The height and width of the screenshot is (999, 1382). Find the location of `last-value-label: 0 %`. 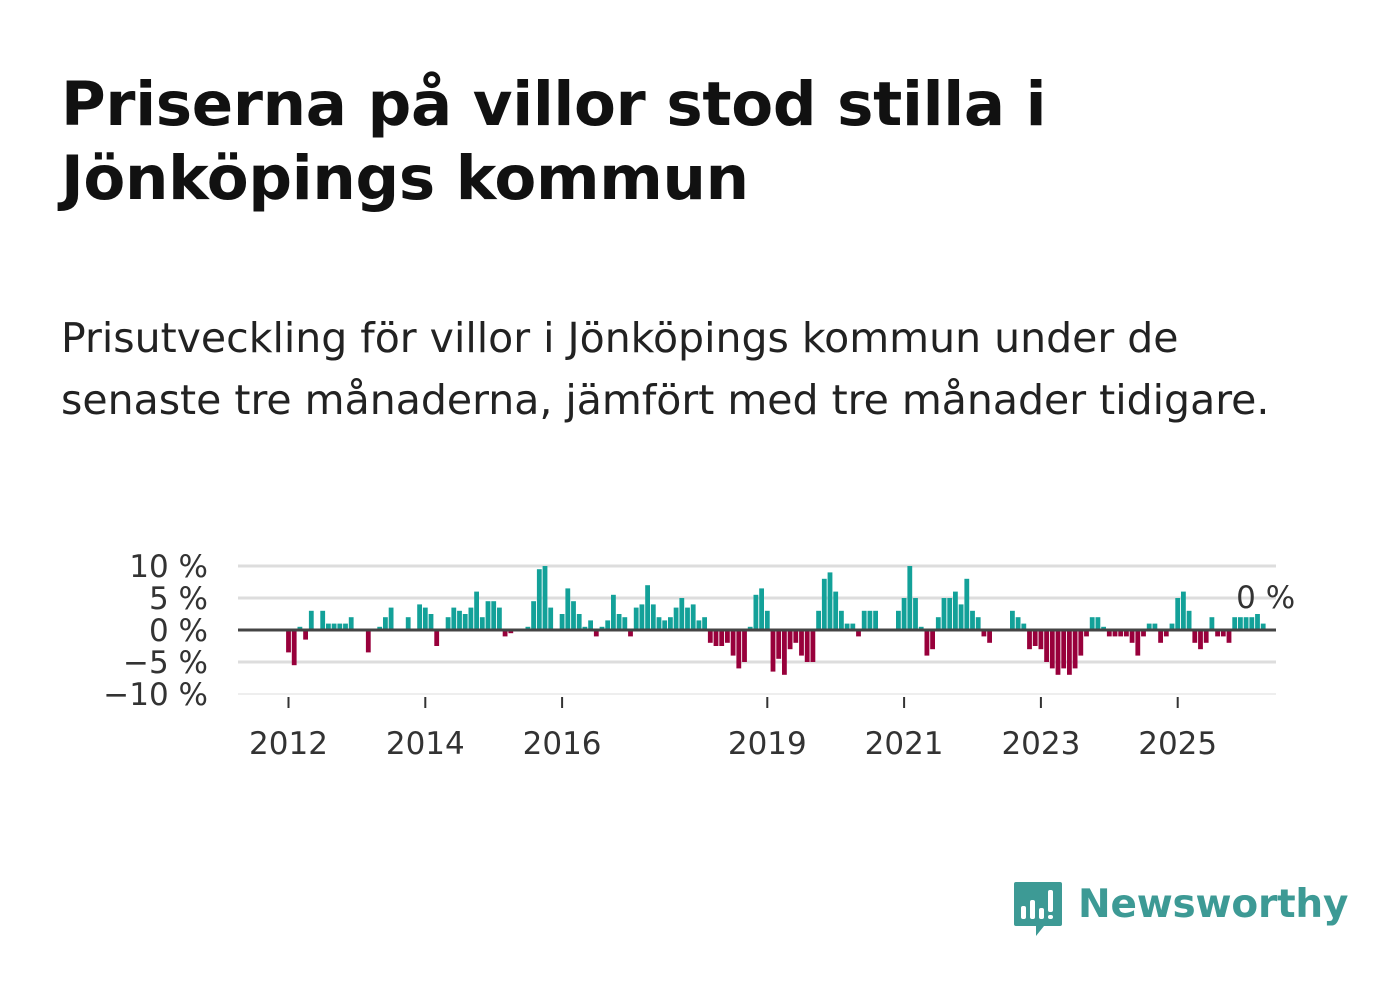

last-value-label: 0 % is located at coordinates (1265, 598).